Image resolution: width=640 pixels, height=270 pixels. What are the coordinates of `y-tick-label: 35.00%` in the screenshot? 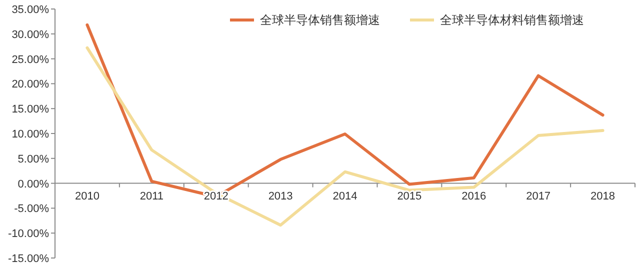 It's located at (31, 10).